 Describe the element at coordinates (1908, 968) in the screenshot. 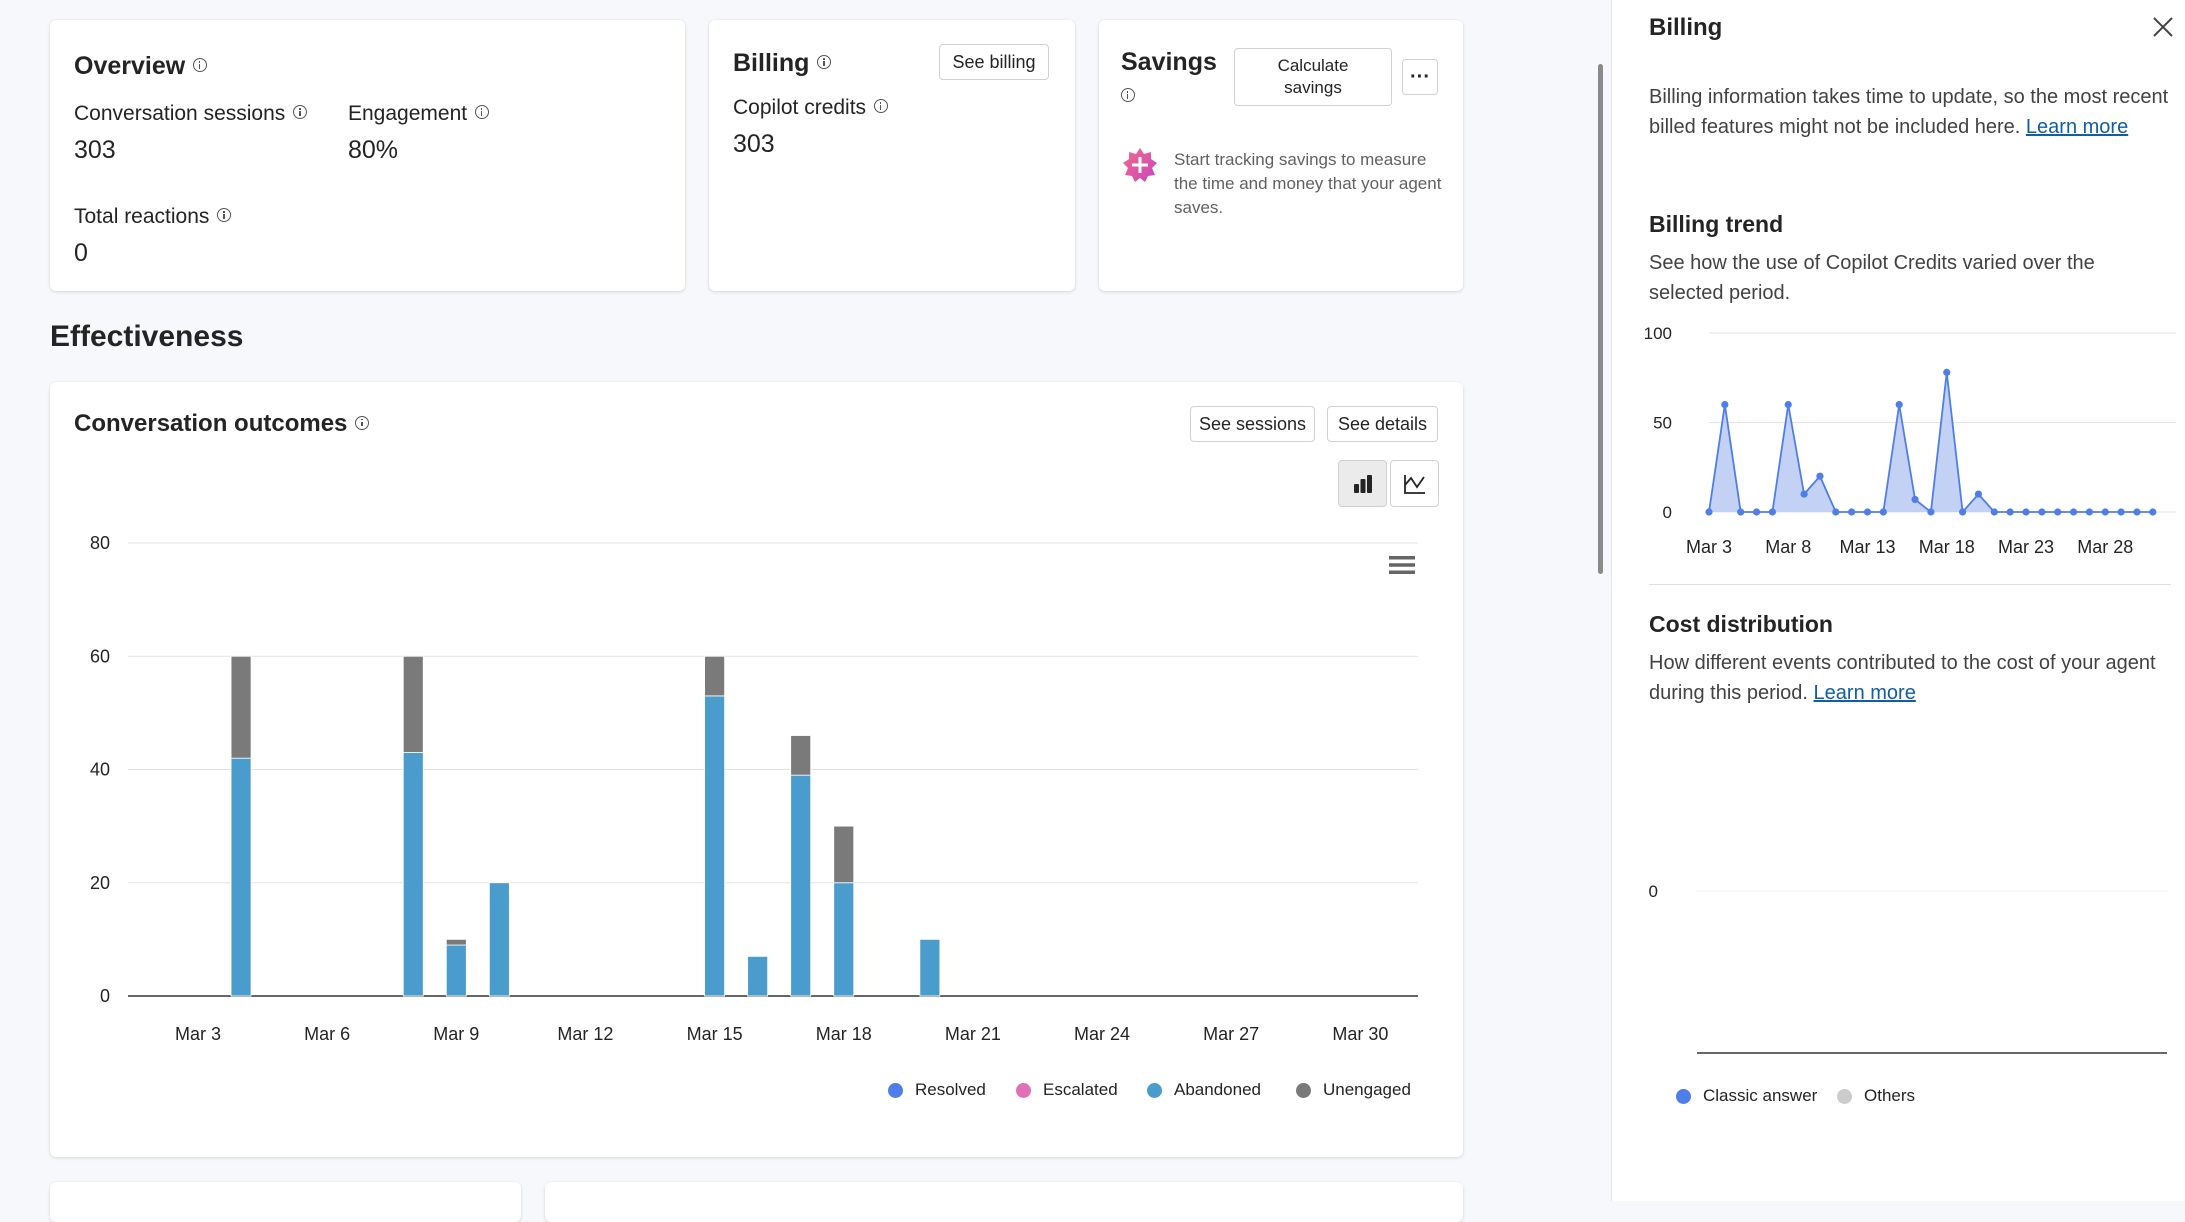

I see `cost-distribution-chart: 0` at that location.